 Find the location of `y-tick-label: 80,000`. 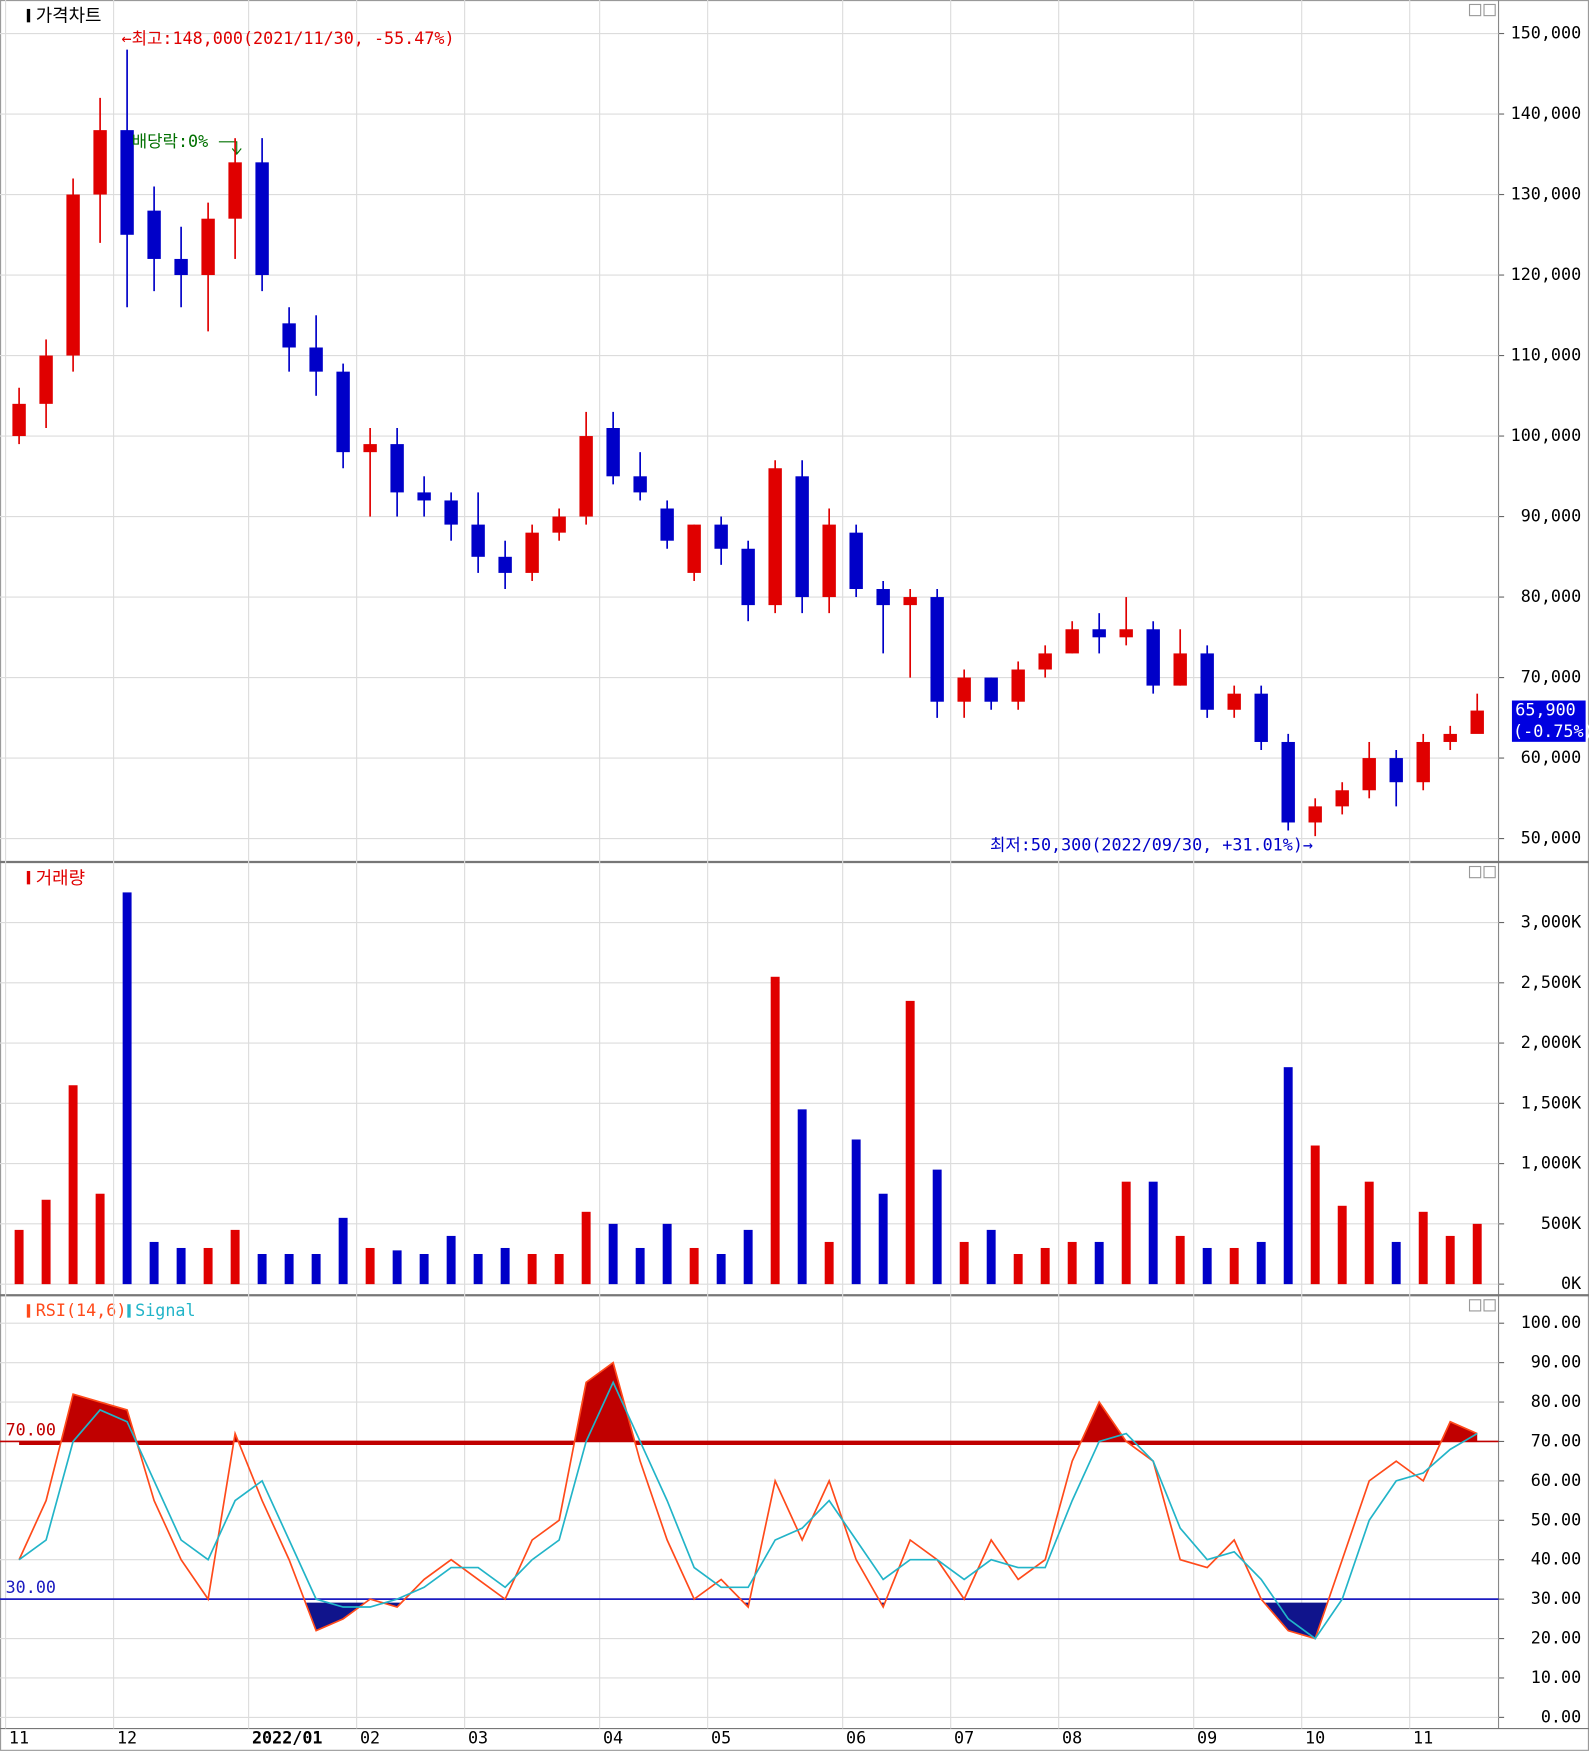

y-tick-label: 80,000 is located at coordinates (1551, 596).